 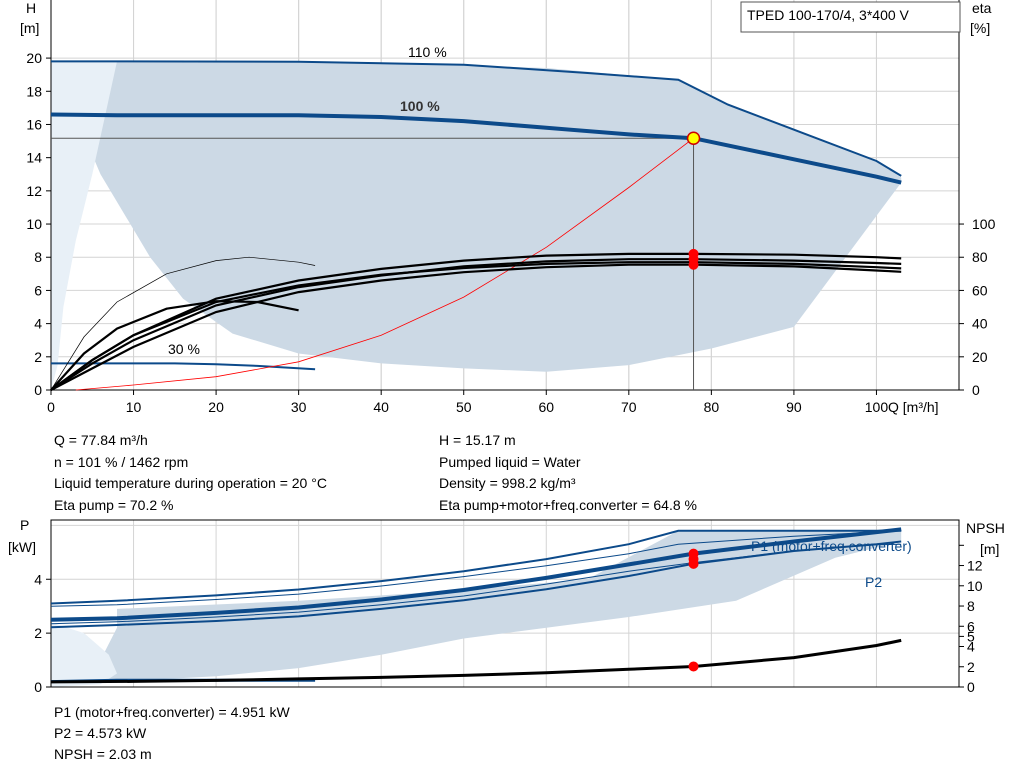 I want to click on y-left-unit-p-bracket: [kW], so click(x=22, y=547).